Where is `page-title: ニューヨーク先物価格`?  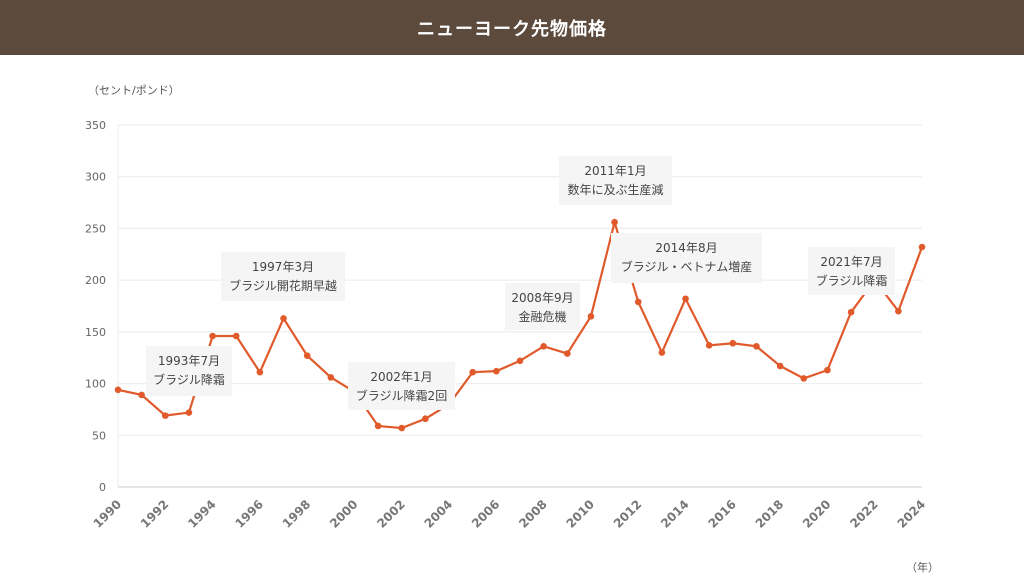
page-title: ニューヨーク先物価格 is located at coordinates (512, 27).